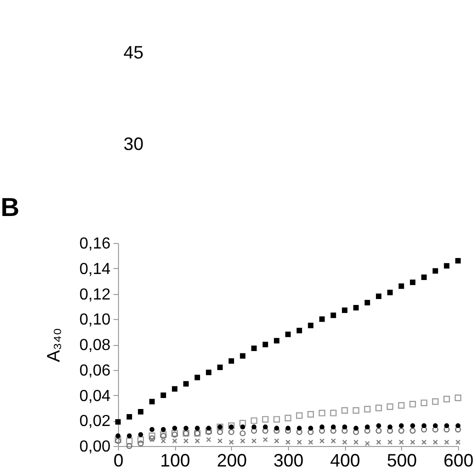  Describe the element at coordinates (345, 460) in the screenshot. I see `x-tick-label: 400` at that location.